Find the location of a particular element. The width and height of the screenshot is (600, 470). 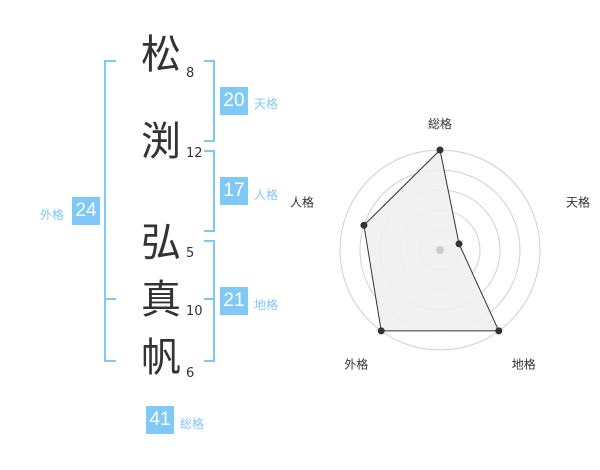

jinkaku-value: 17 is located at coordinates (234, 191).